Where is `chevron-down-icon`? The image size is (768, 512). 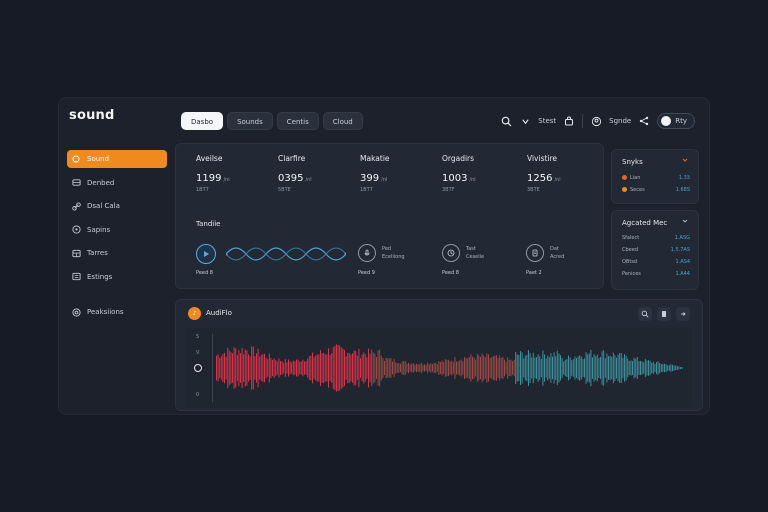
chevron-down-icon is located at coordinates (525, 121).